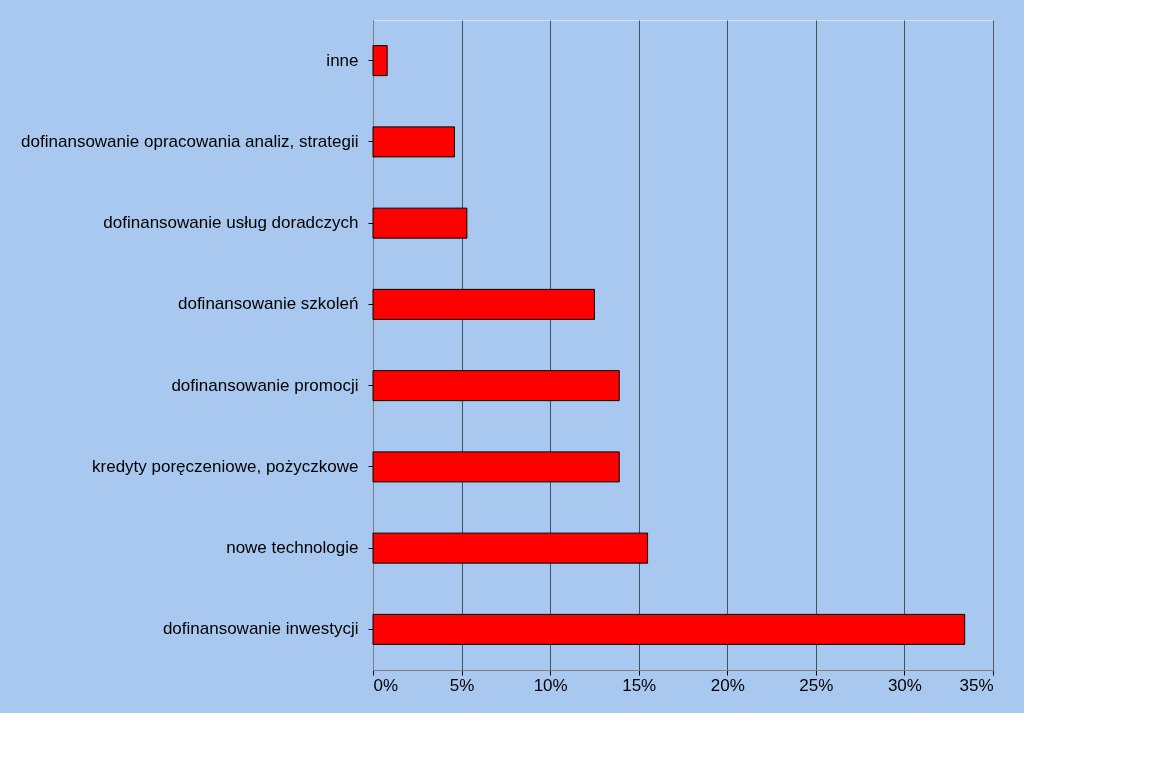 The height and width of the screenshot is (760, 1163). I want to click on x-tick-label: 20%, so click(727, 685).